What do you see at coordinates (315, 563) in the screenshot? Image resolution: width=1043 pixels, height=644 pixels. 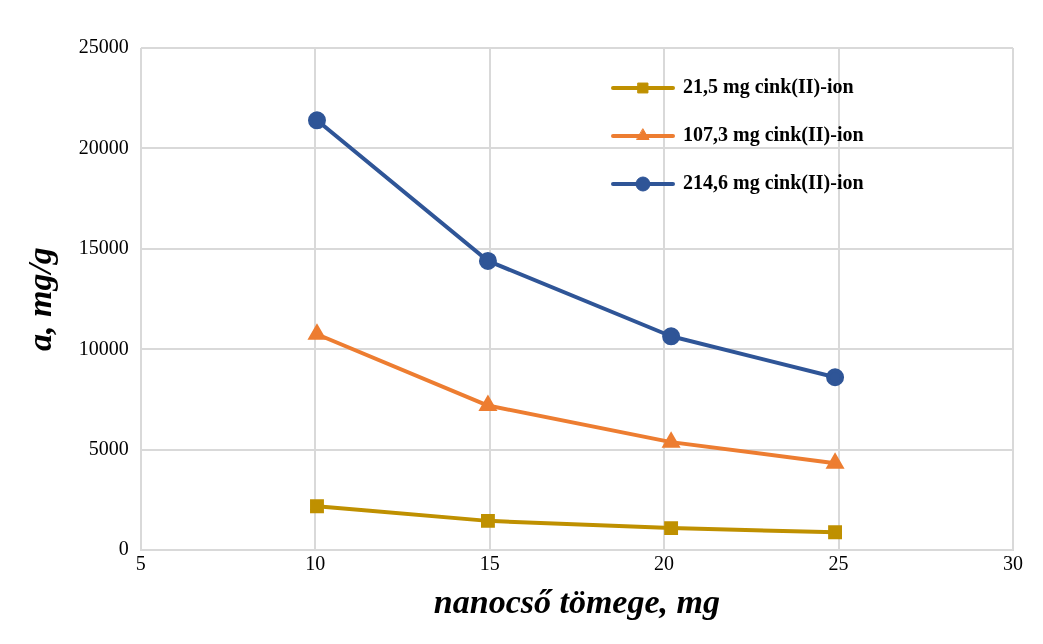 I see `x-tick-label: 10` at bounding box center [315, 563].